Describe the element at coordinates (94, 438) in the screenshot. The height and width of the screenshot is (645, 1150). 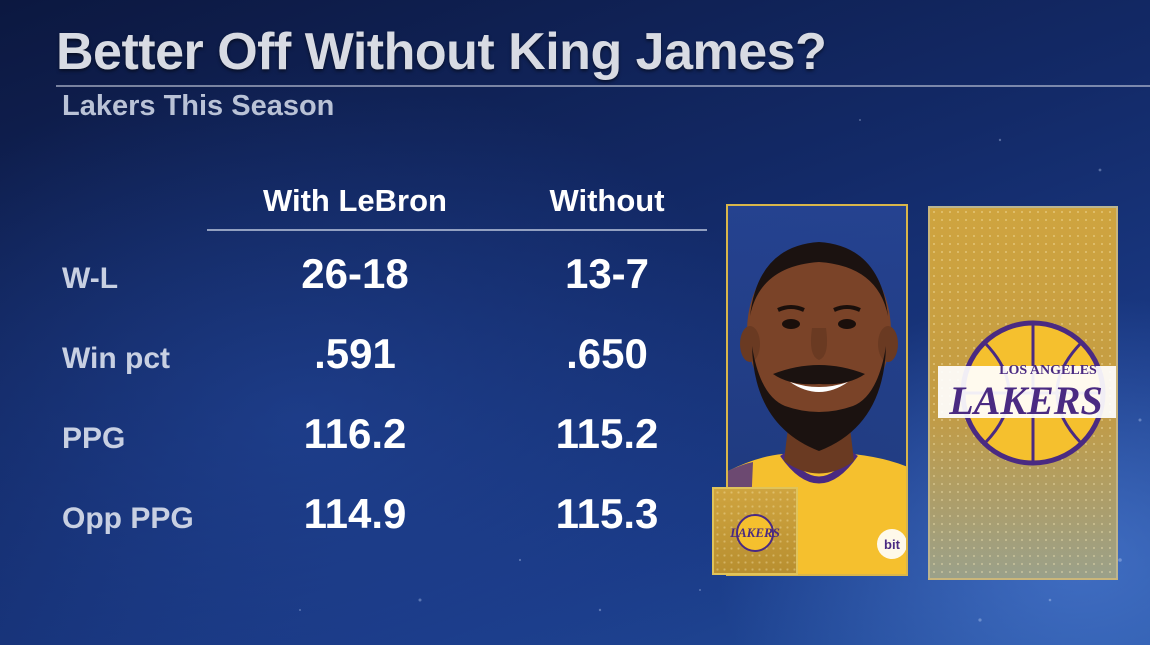
I see `row-label-ppg: PPG` at that location.